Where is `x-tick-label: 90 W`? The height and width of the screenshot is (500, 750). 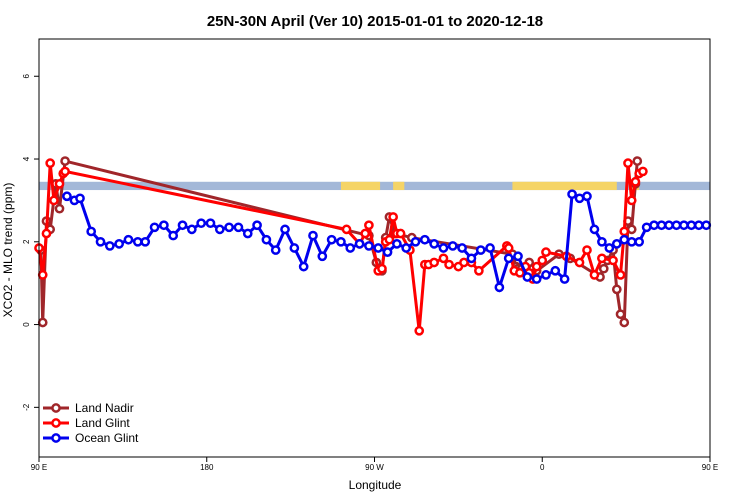
x-tick-label: 90 W is located at coordinates (374, 467).